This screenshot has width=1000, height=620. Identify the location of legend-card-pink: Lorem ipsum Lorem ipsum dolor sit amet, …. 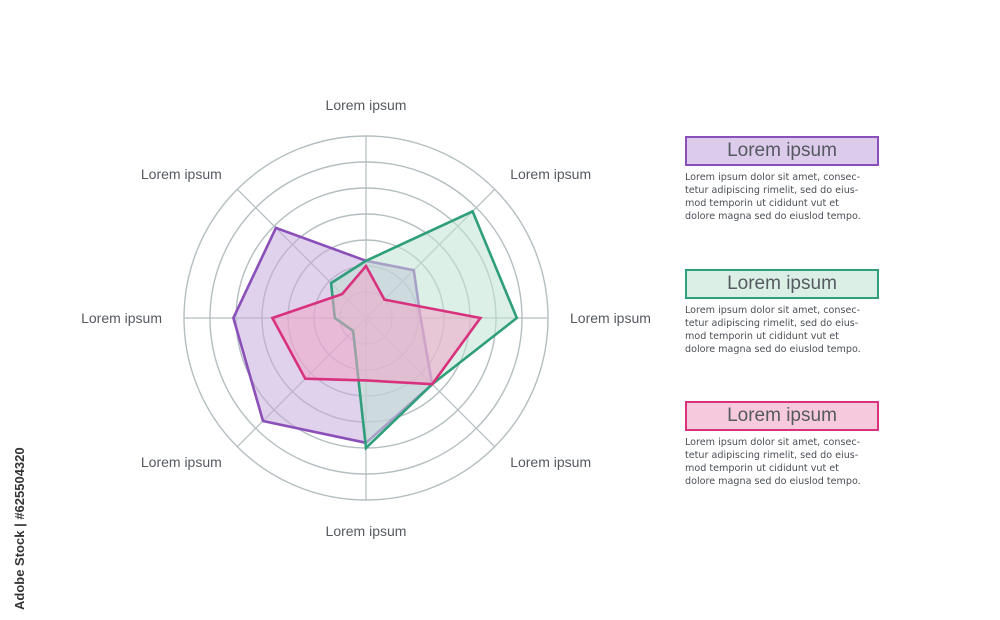
(782, 444).